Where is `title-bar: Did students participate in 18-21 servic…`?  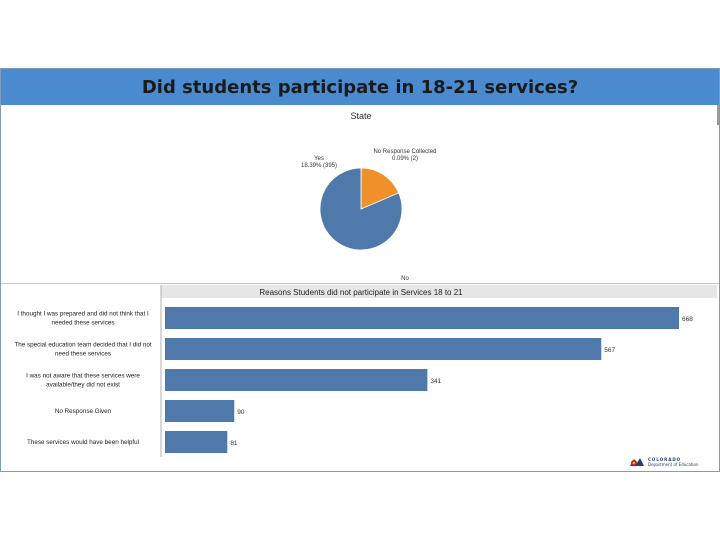 title-bar: Did students participate in 18-21 servic… is located at coordinates (360, 87).